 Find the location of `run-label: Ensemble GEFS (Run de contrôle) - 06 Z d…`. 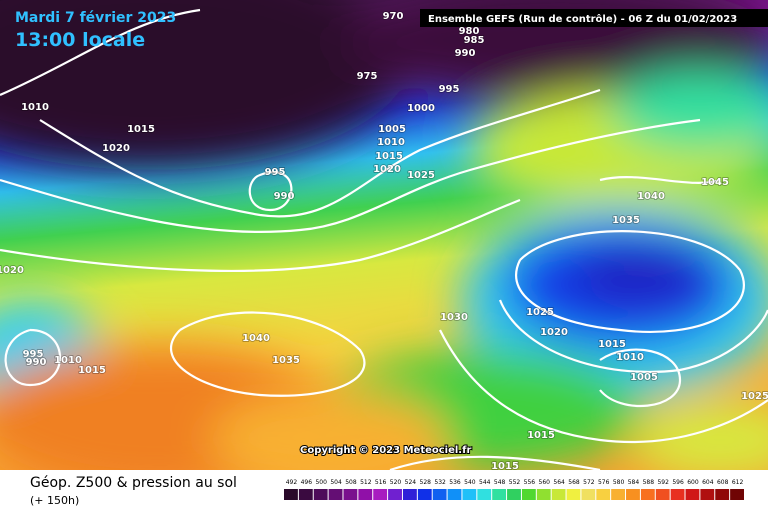

run-label: Ensemble GEFS (Run de contrôle) - 06 Z d… is located at coordinates (582, 19).